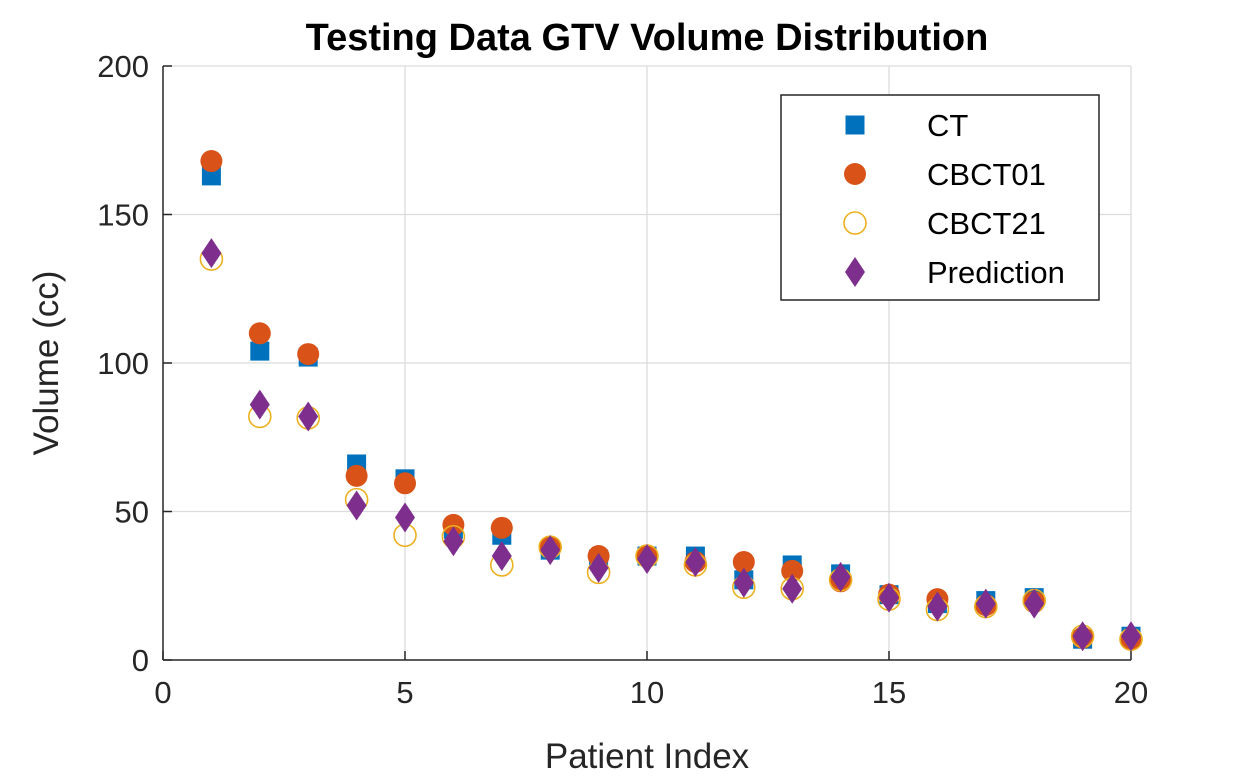 The image size is (1250, 781). What do you see at coordinates (855, 174) in the screenshot?
I see `legend-marker-cbct01` at bounding box center [855, 174].